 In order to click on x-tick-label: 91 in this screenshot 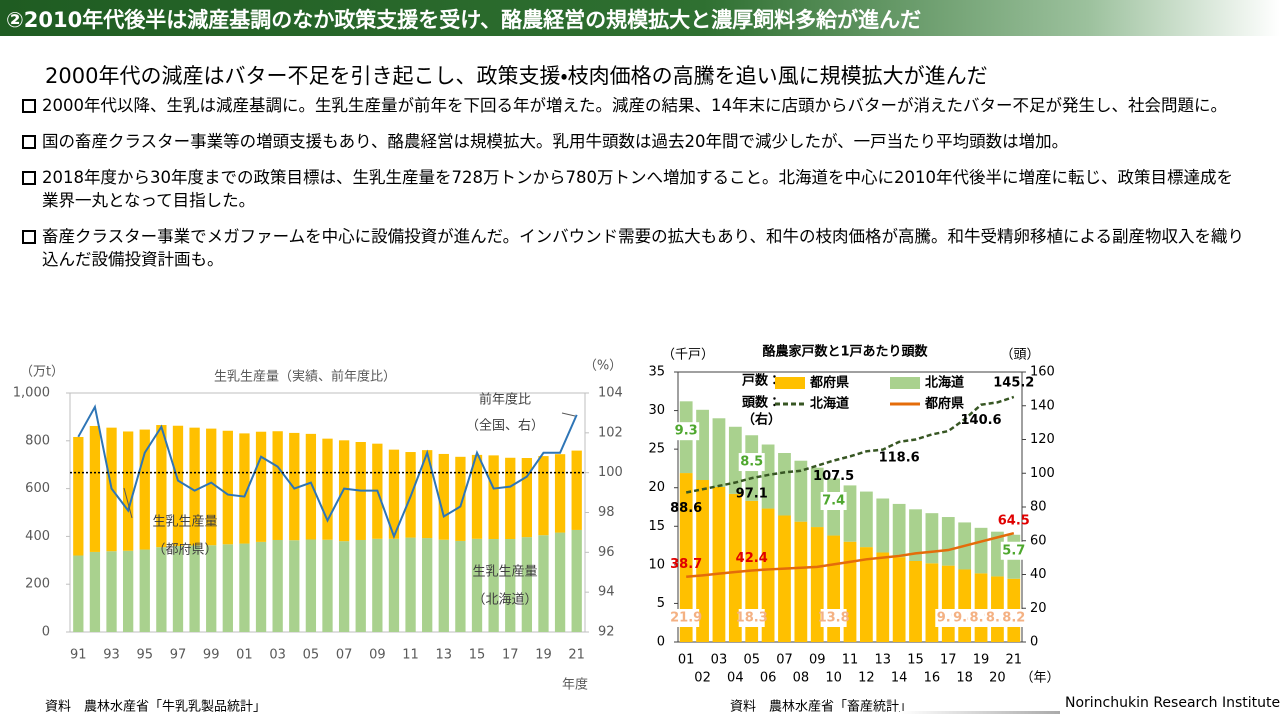, I will do `click(78, 655)`.